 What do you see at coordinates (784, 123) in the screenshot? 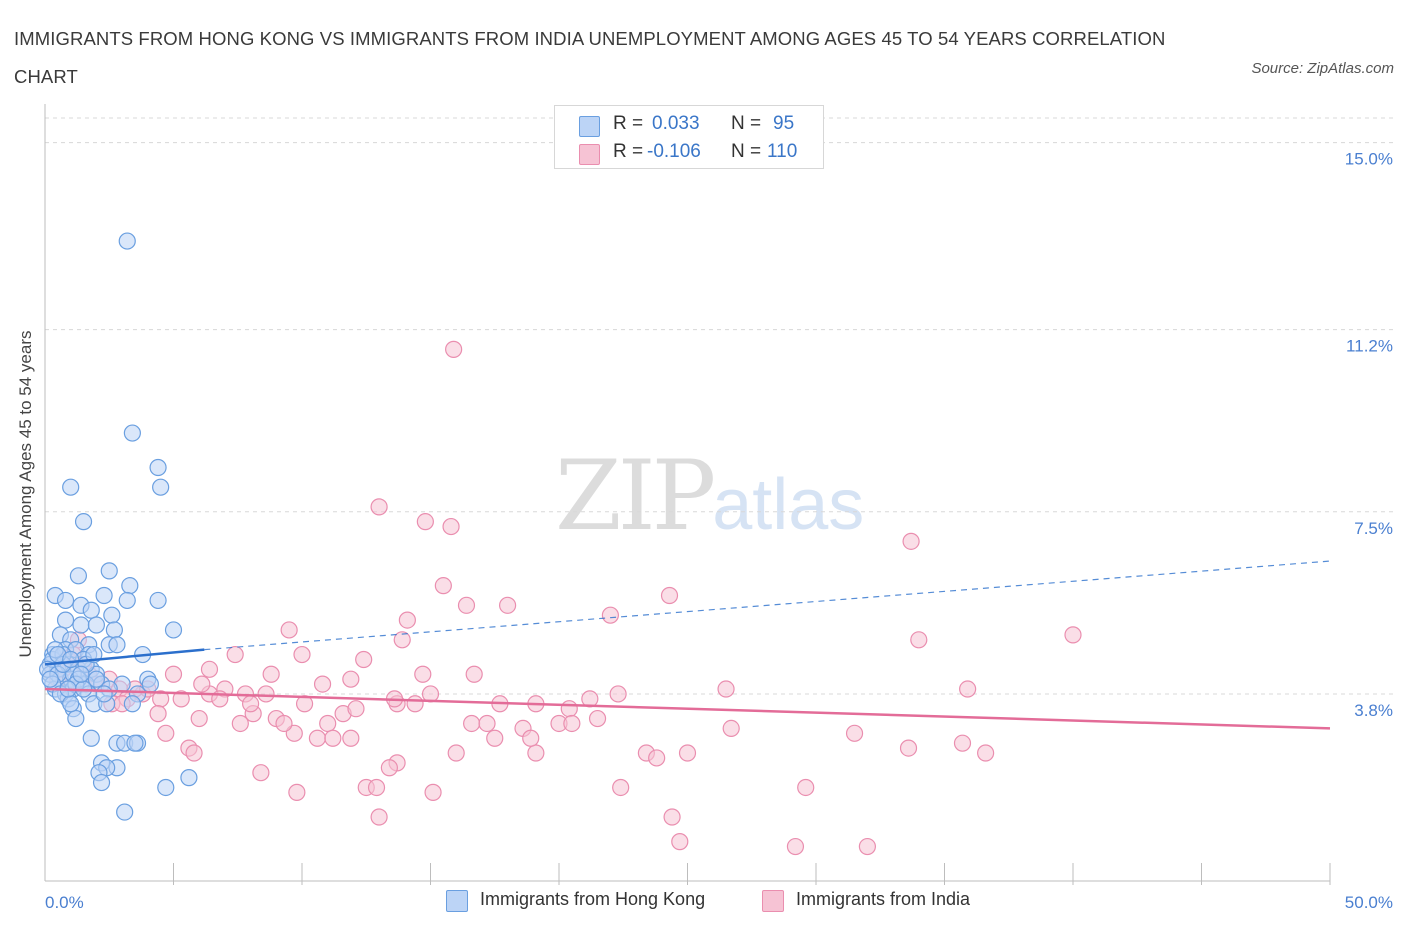
I see `hong-kong-n-value: 95` at bounding box center [784, 123].